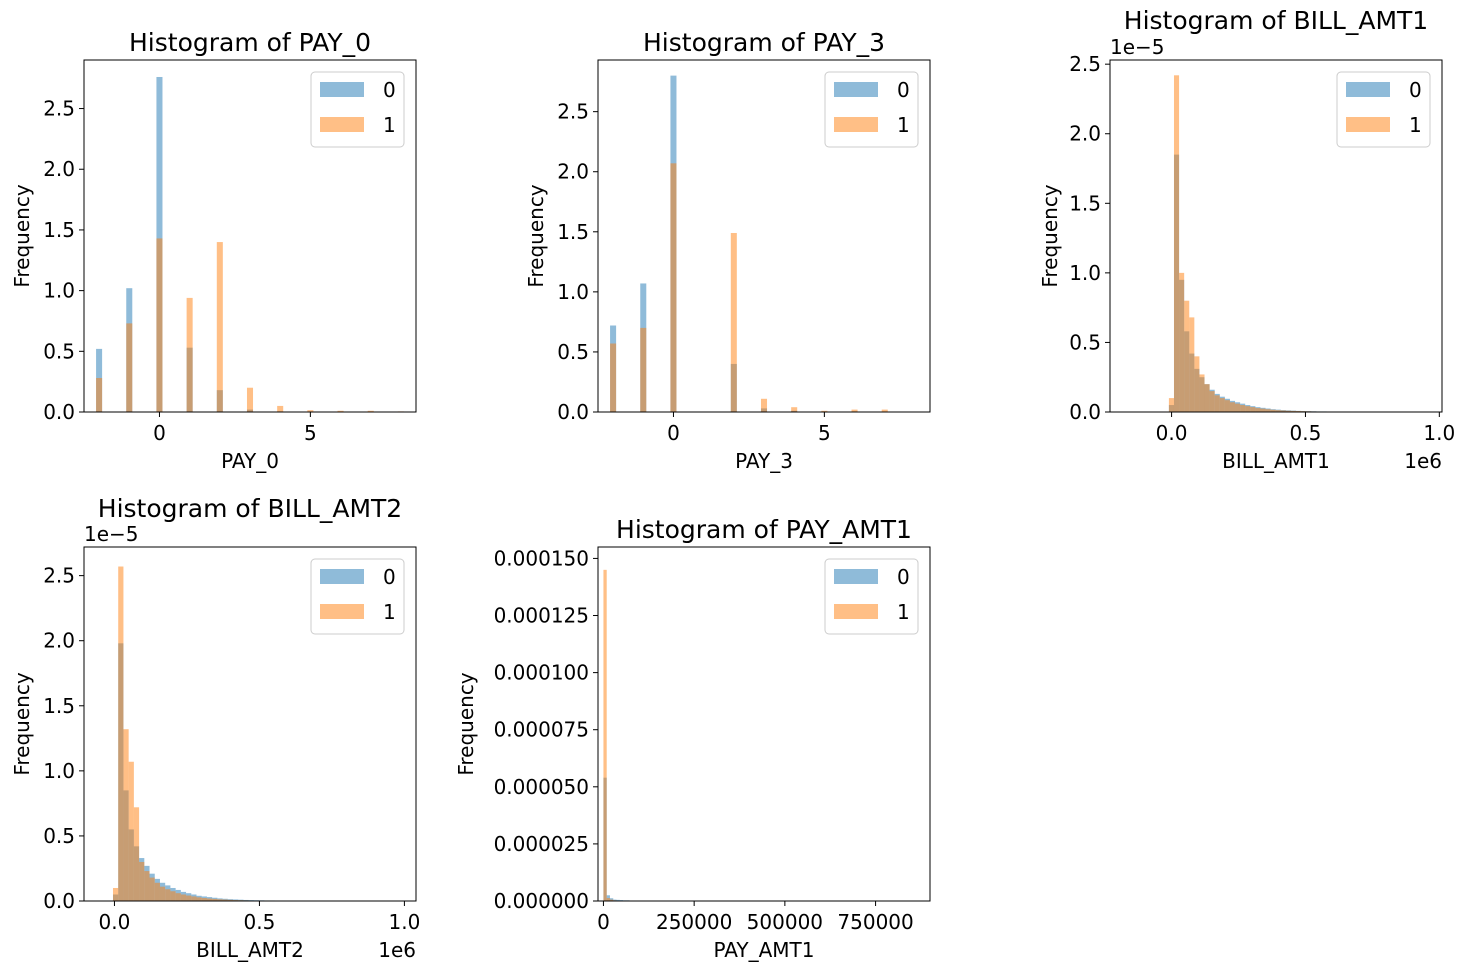  Describe the element at coordinates (541, 730) in the screenshot. I see `y-tick-label: 0.000075` at that location.